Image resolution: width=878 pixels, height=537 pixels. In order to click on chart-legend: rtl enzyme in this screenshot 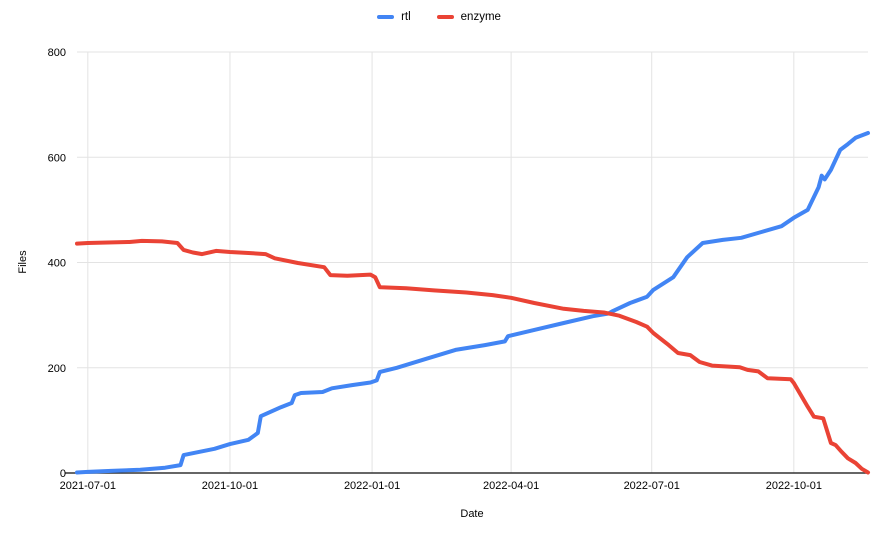, I will do `click(439, 17)`.